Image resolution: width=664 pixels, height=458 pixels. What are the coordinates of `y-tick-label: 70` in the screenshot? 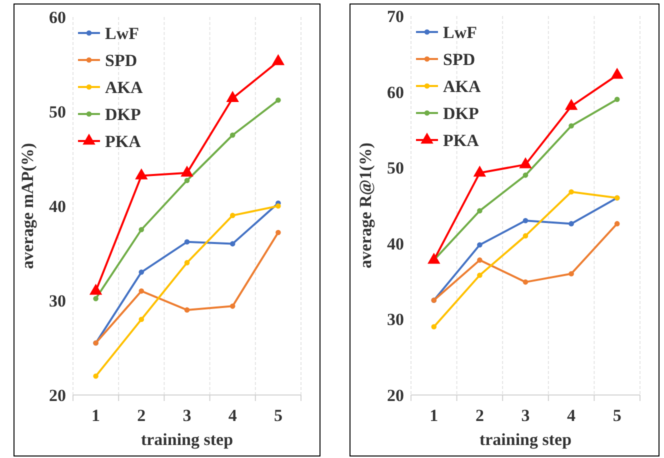 It's located at (395, 16).